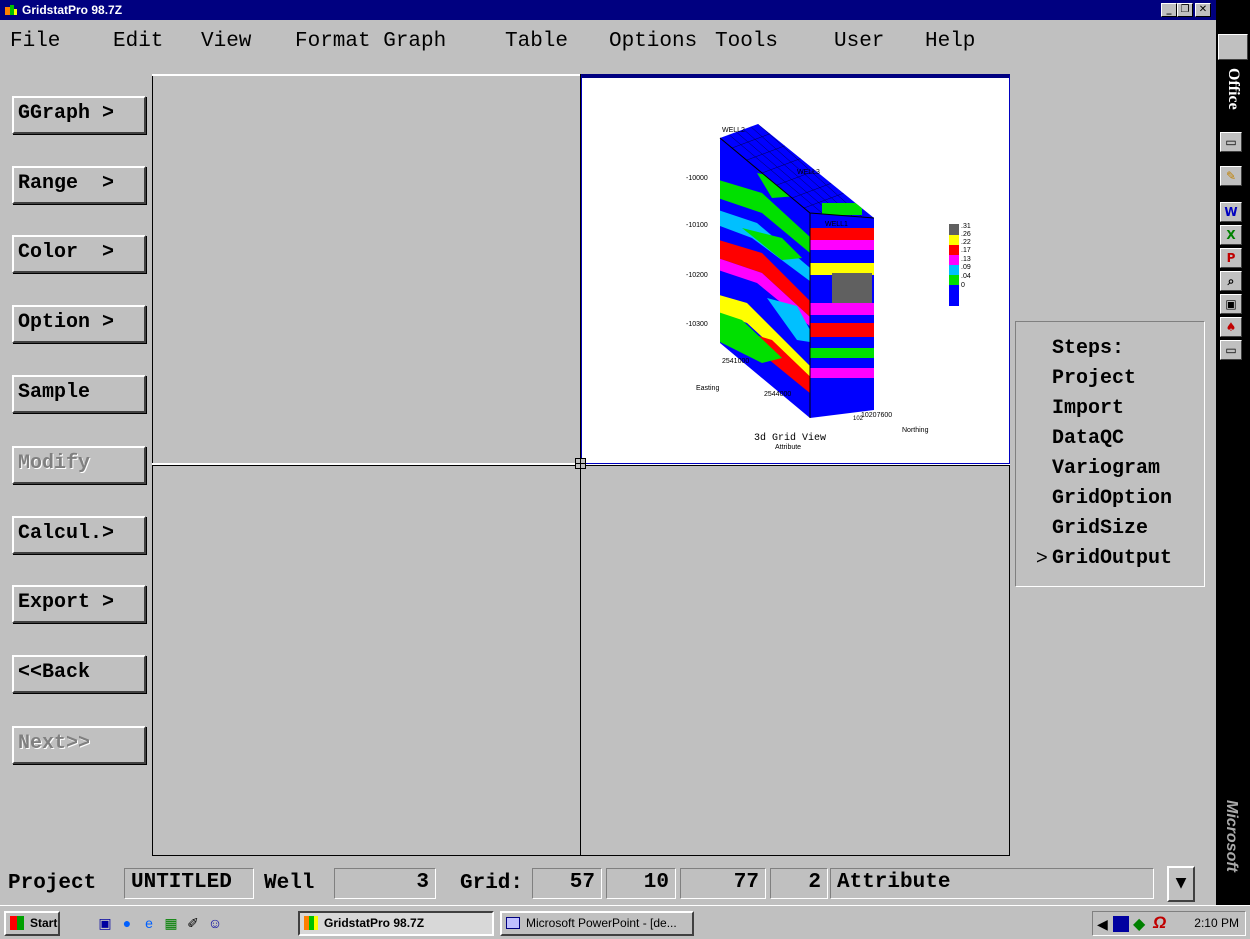 This screenshot has width=1250, height=939. I want to click on next-button: Next>>, so click(79, 745).